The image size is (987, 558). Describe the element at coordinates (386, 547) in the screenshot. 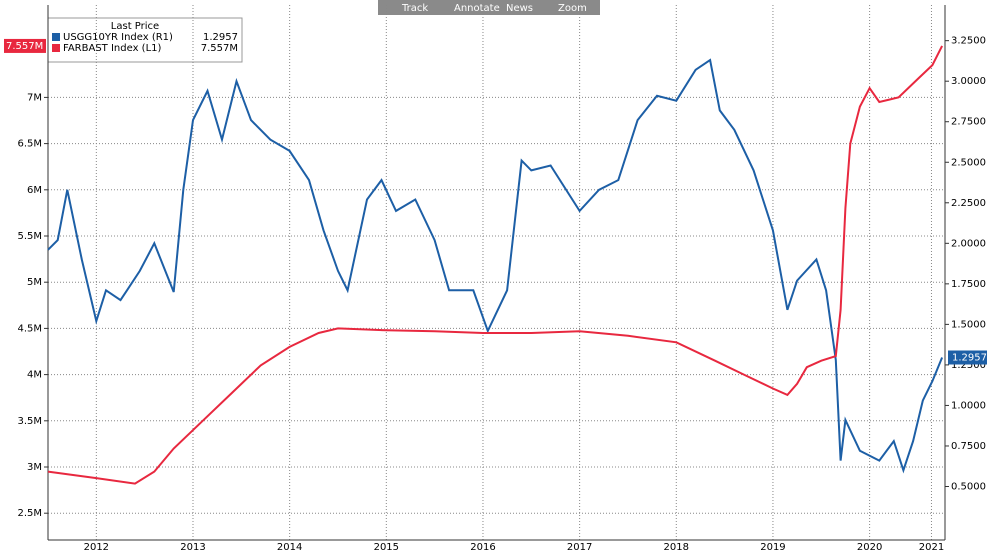

I see `x-tick-label: 2015` at that location.